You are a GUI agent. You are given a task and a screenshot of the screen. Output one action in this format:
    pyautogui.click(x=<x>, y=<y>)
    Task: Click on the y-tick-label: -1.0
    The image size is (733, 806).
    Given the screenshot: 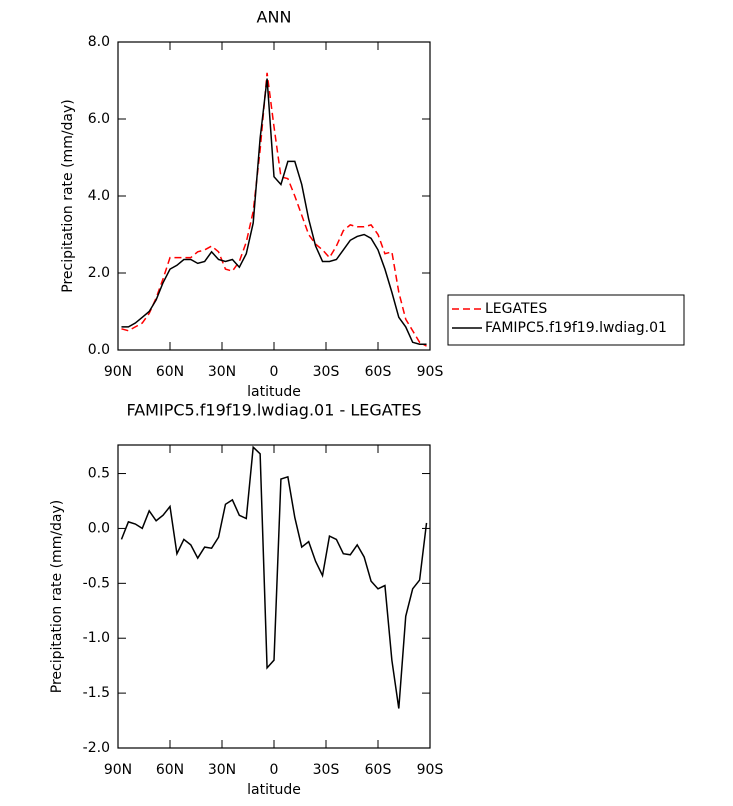 What is the action you would take?
    pyautogui.click(x=96, y=638)
    